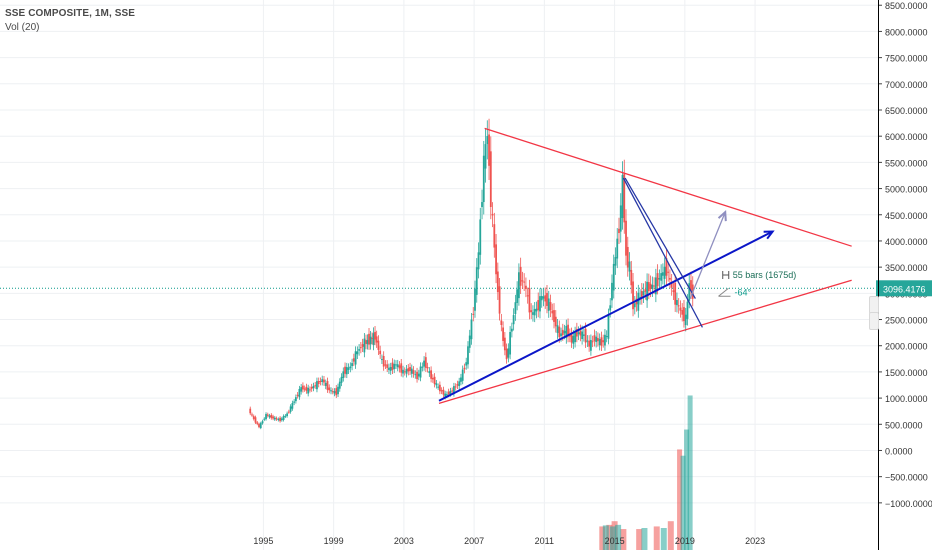 This screenshot has height=550, width=932. I want to click on y-tick-label: 1500.0000, so click(906, 373).